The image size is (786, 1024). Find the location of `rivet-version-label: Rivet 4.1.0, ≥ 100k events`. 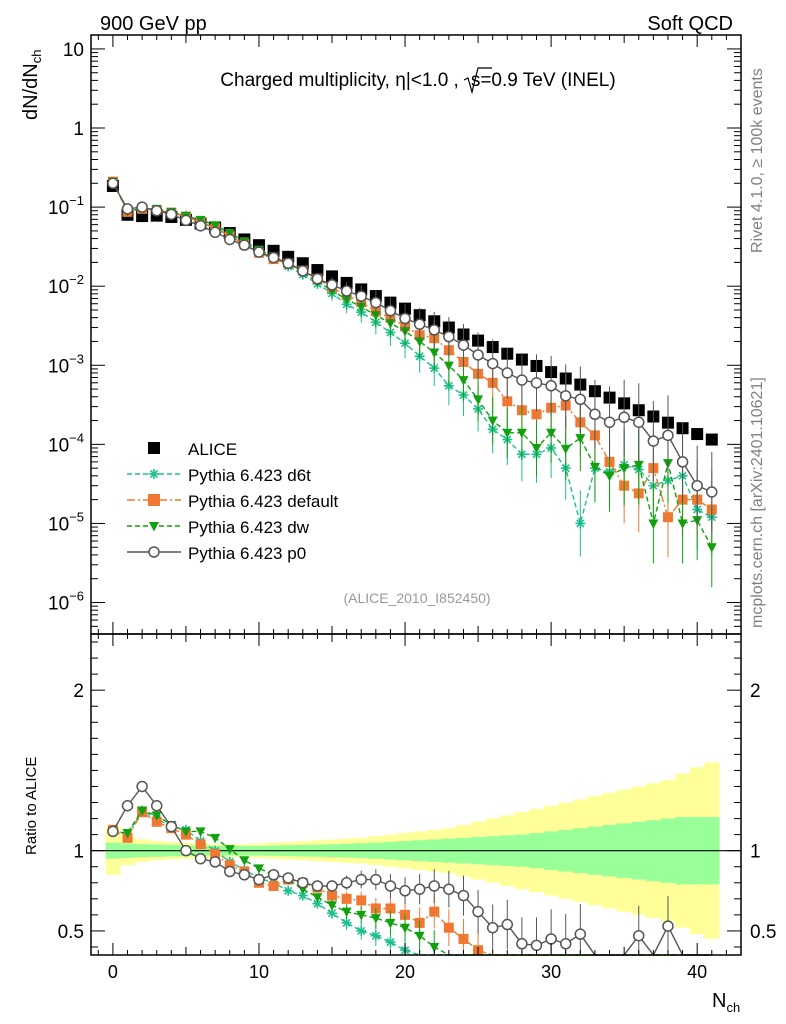

rivet-version-label: Rivet 4.1.0, ≥ 100k events is located at coordinates (757, 160).